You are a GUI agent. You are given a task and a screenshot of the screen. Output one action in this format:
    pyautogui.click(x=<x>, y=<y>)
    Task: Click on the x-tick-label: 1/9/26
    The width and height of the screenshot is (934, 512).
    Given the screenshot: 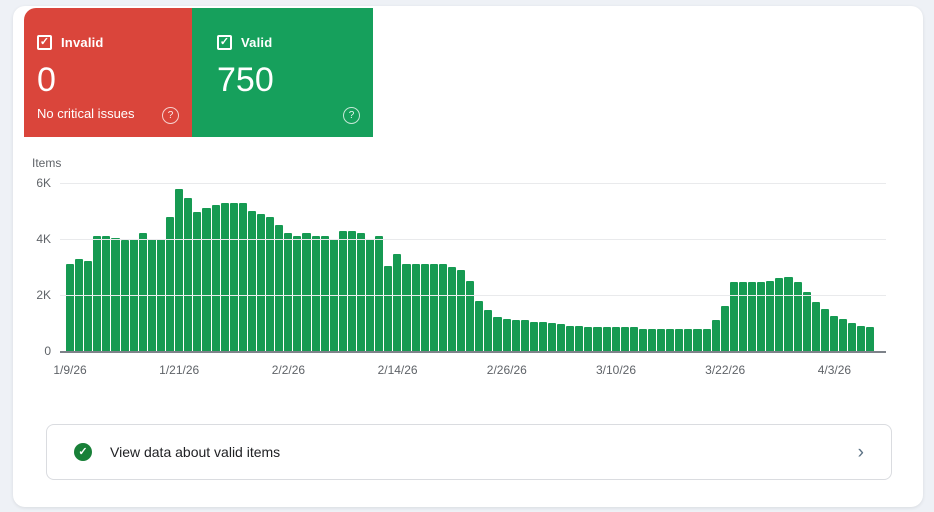 What is the action you would take?
    pyautogui.click(x=70, y=370)
    